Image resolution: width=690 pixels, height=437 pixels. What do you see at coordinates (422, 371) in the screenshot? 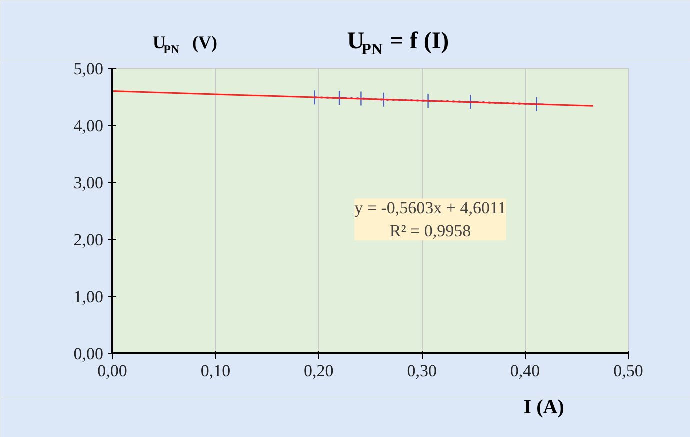
I see `x-tick-label: 0,30` at bounding box center [422, 371].